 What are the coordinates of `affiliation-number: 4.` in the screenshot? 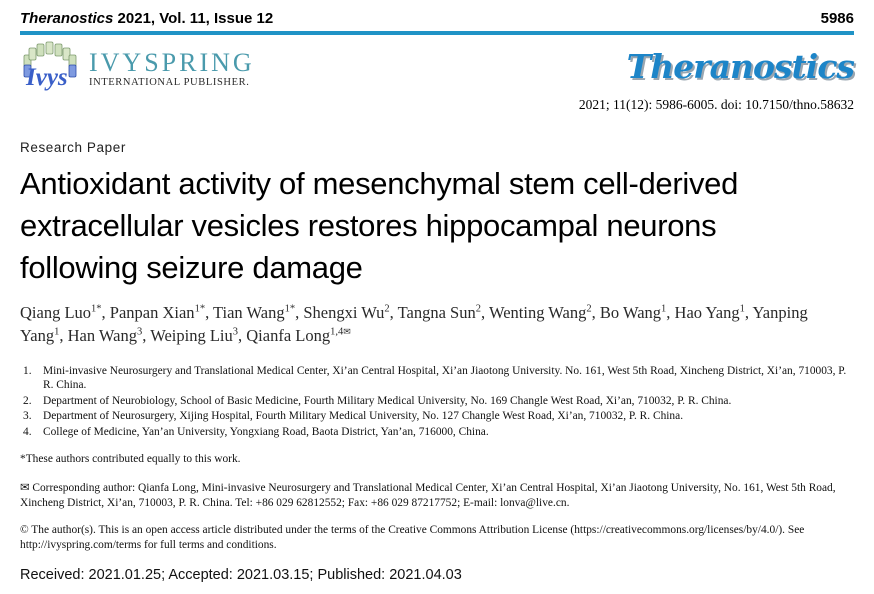 It's located at (27, 431).